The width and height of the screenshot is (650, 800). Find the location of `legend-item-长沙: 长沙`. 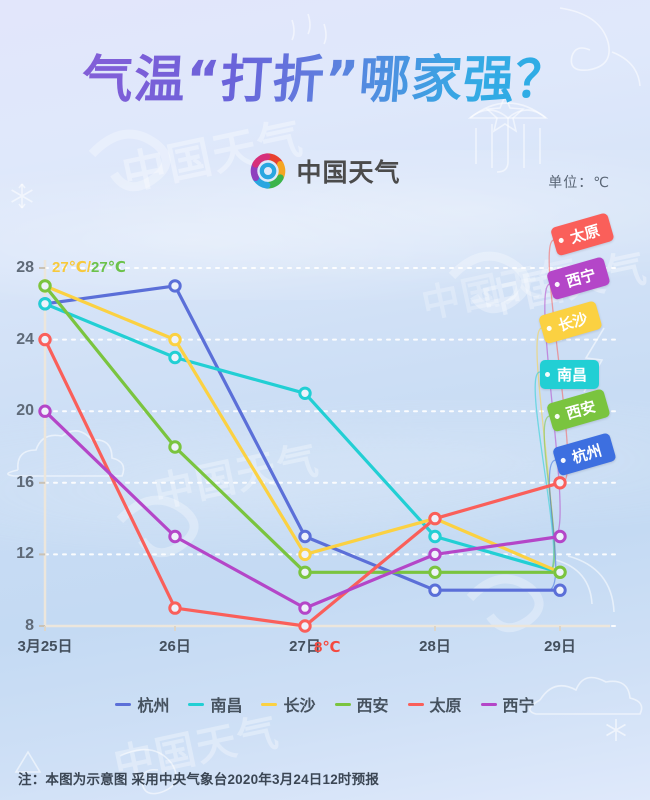

legend-item-长沙: 长沙 is located at coordinates (288, 704).